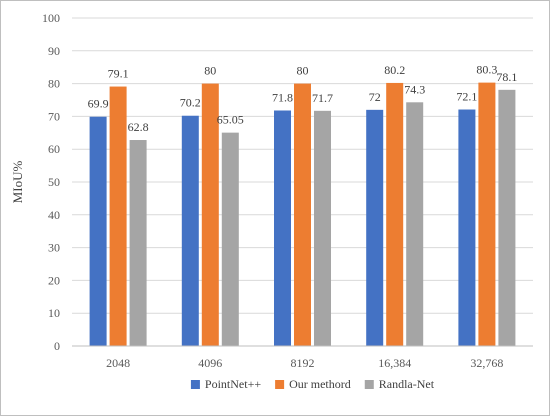 This screenshot has height=416, width=550. I want to click on data-label: 62.8, so click(138, 127).